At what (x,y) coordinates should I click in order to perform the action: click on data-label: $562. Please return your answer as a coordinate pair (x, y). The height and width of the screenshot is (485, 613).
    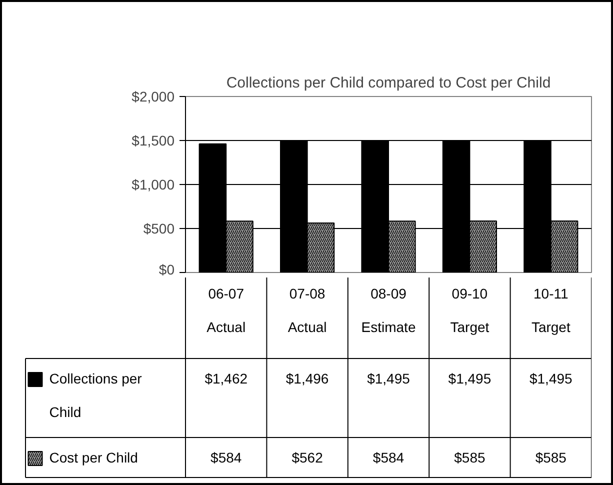
    Looking at the image, I should click on (308, 458).